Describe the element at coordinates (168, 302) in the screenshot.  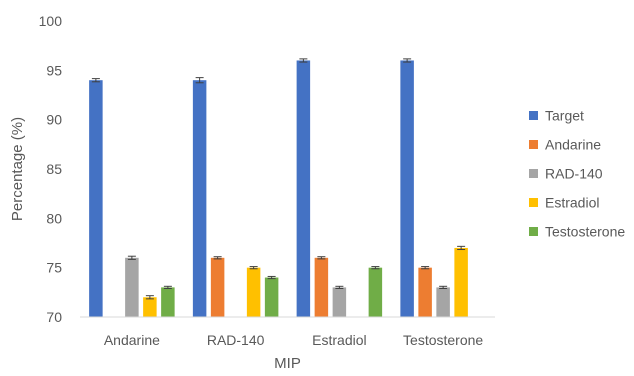
I see `bar-testosterone-andarine` at that location.